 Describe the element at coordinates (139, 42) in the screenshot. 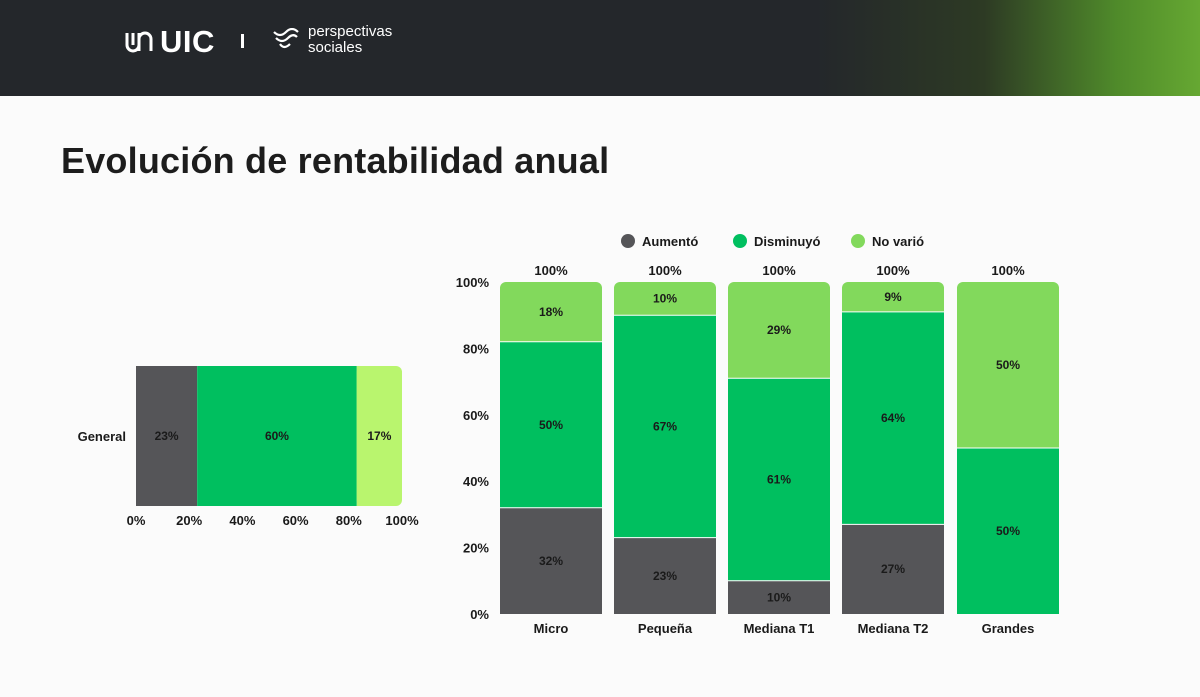

I see `uic-logo-icon` at that location.